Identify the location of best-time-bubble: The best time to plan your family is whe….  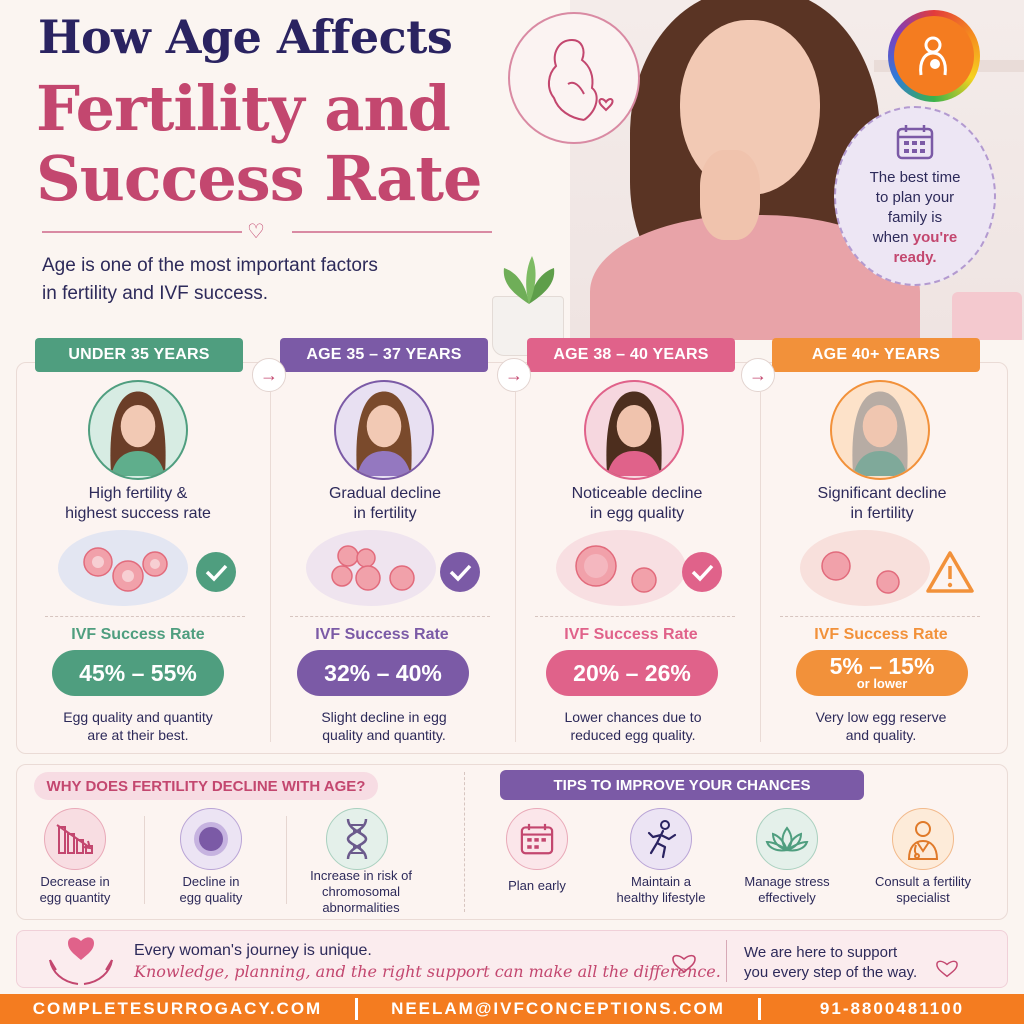
(915, 196).